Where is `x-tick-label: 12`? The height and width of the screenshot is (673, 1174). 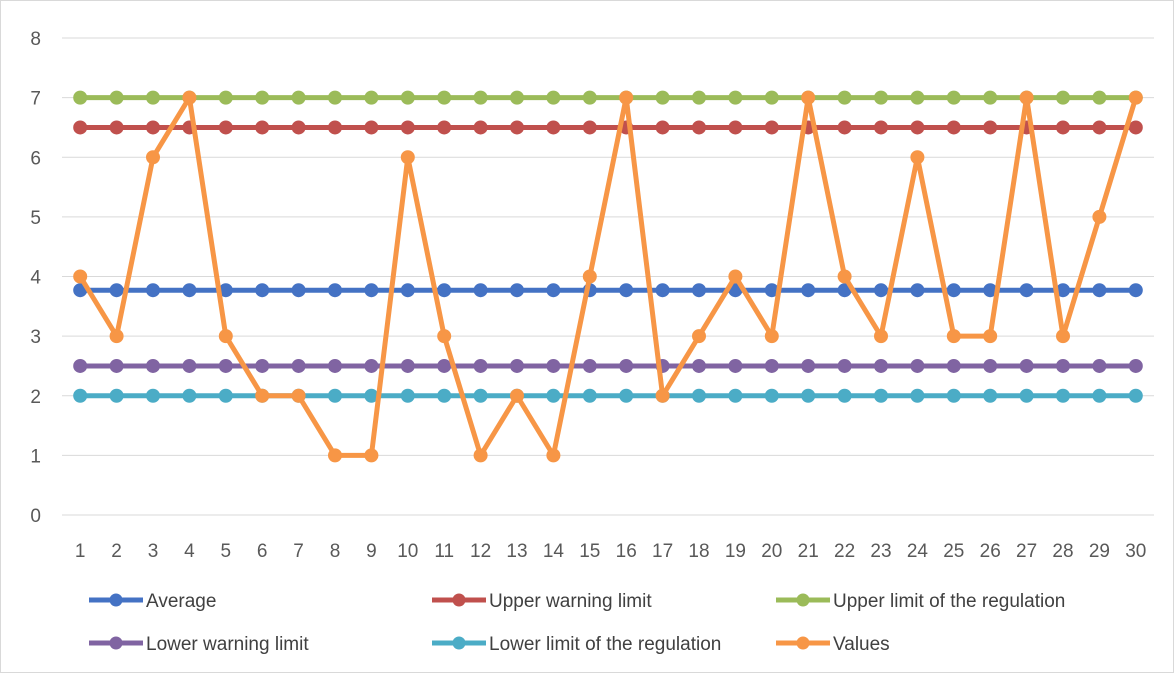
x-tick-label: 12 is located at coordinates (480, 551).